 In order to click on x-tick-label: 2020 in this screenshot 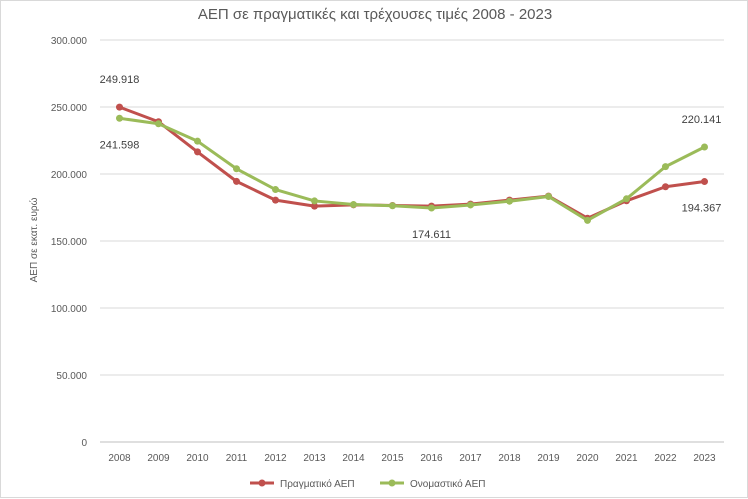, I will do `click(587, 458)`.